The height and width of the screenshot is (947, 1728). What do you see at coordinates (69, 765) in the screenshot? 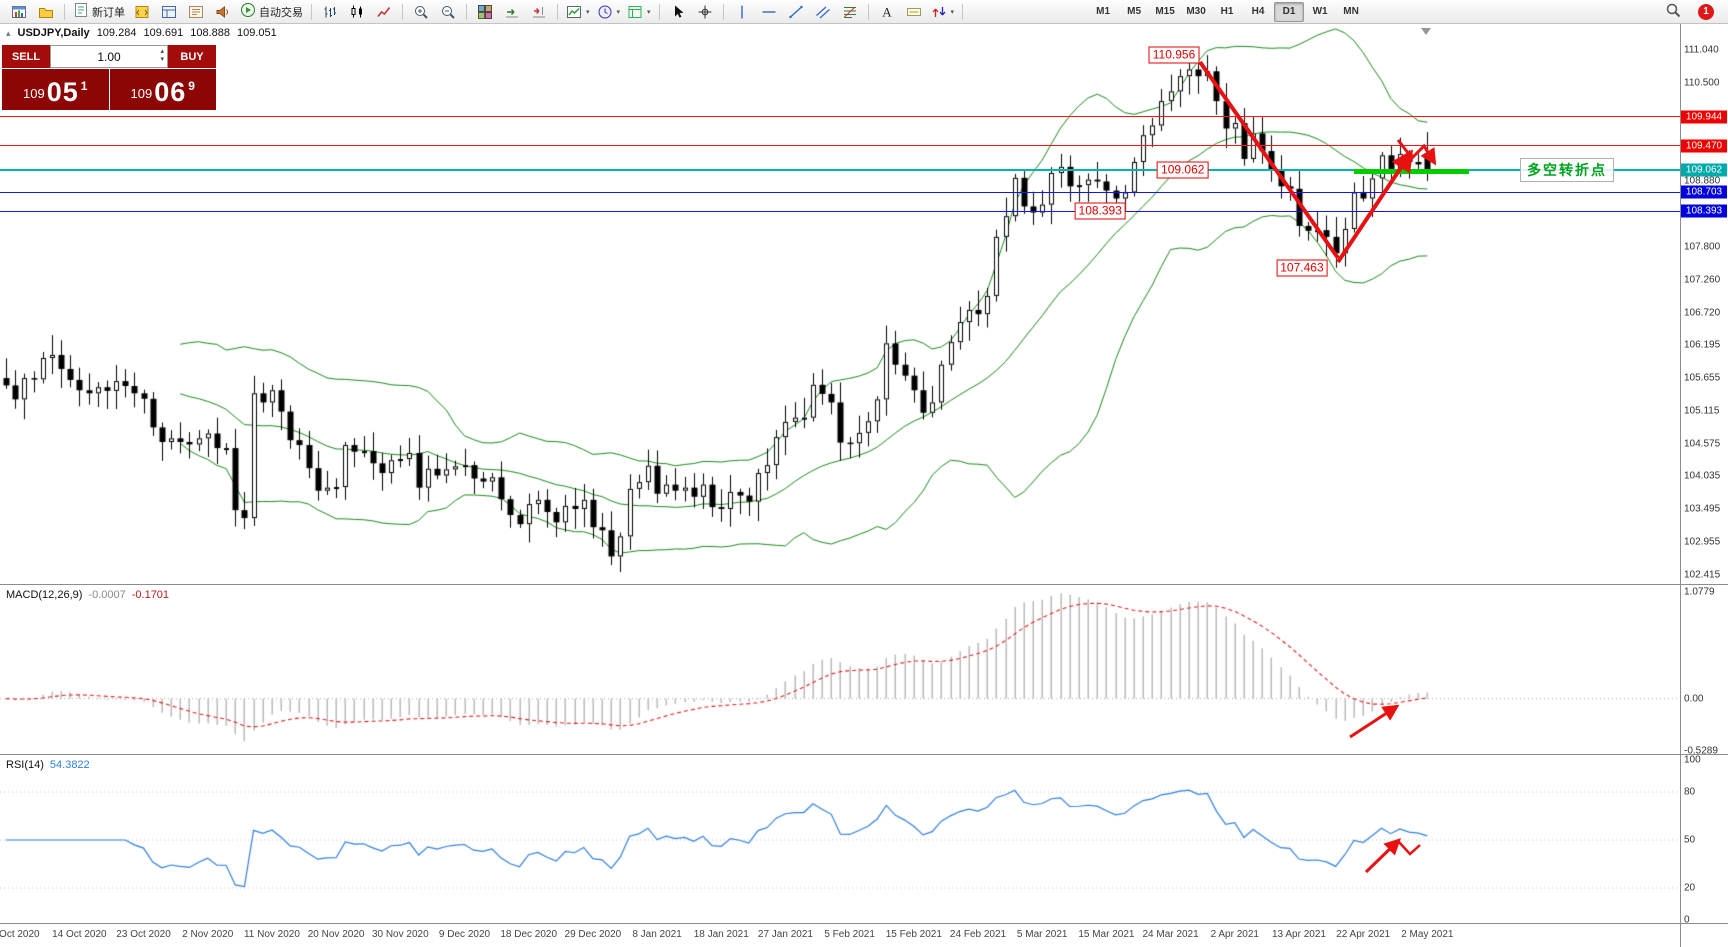
I see `rsi-value: 54.3822` at bounding box center [69, 765].